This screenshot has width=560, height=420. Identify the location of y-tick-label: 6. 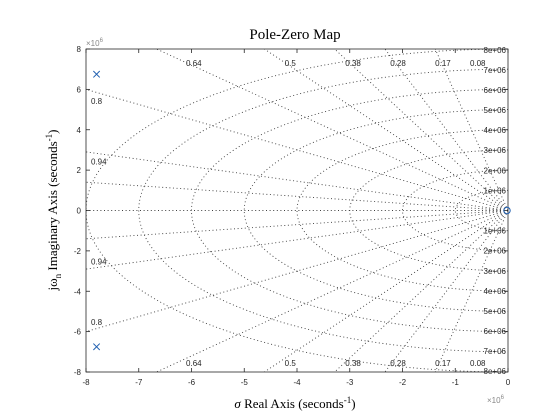
(79, 89).